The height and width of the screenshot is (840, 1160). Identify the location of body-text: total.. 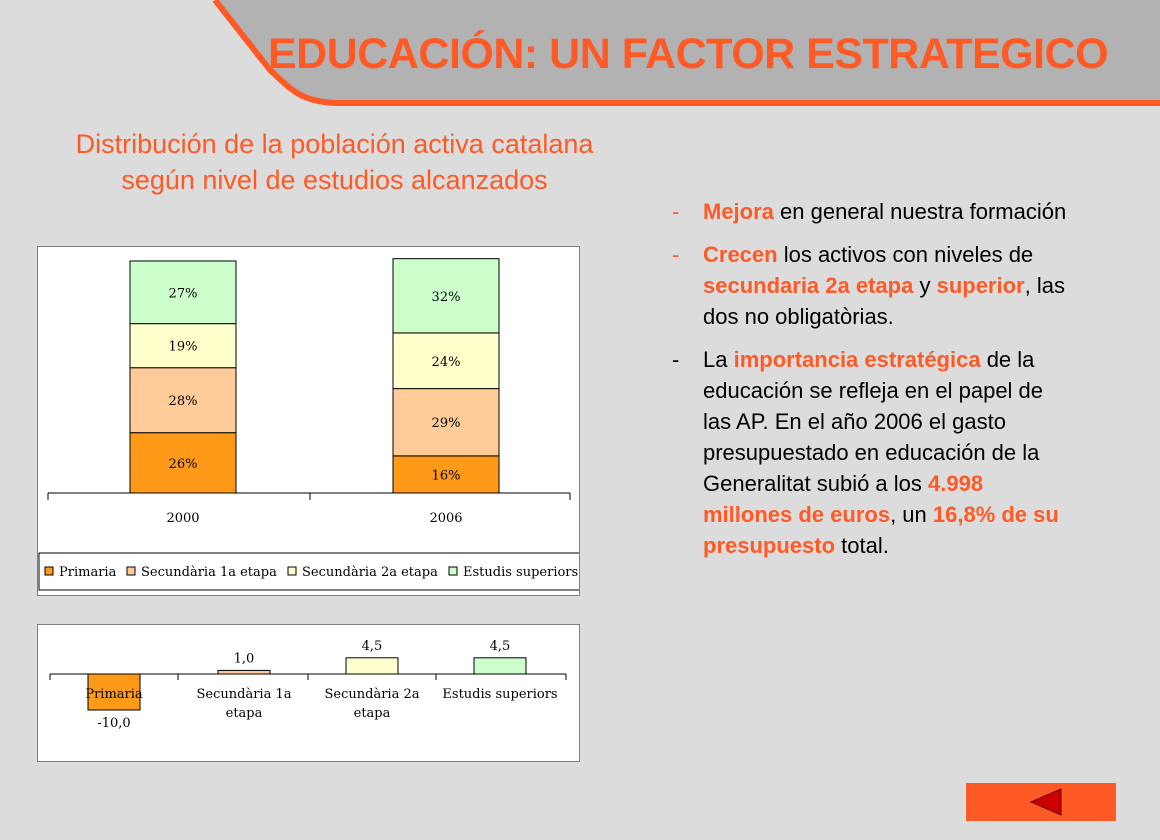
(862, 545).